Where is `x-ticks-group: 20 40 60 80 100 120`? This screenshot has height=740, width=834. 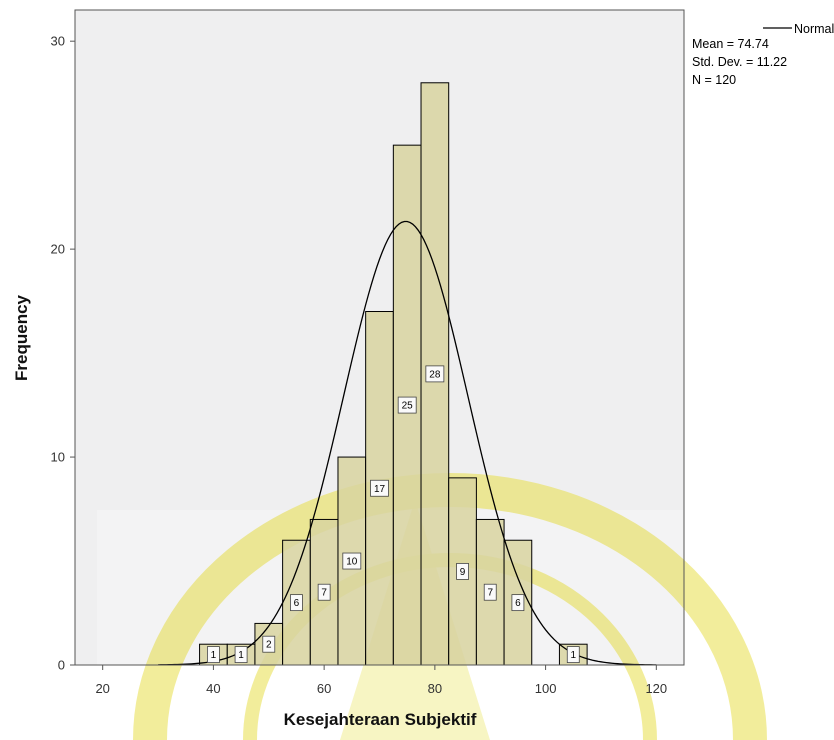
x-ticks-group: 20 40 60 80 100 120 is located at coordinates (381, 680).